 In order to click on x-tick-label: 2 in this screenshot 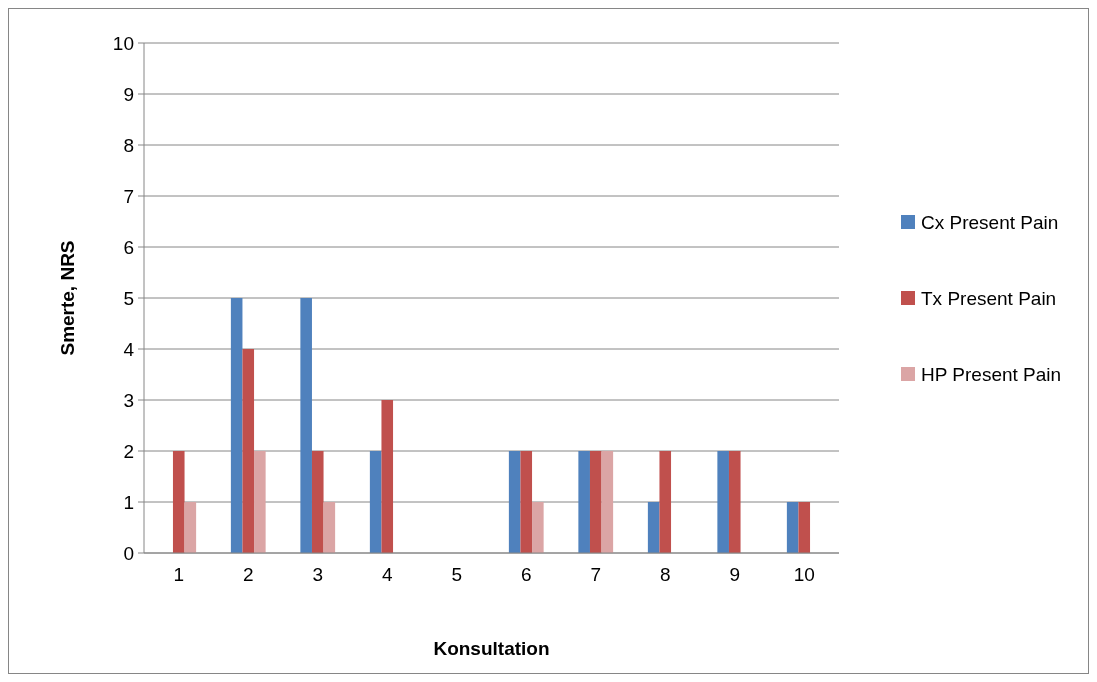, I will do `click(248, 574)`.